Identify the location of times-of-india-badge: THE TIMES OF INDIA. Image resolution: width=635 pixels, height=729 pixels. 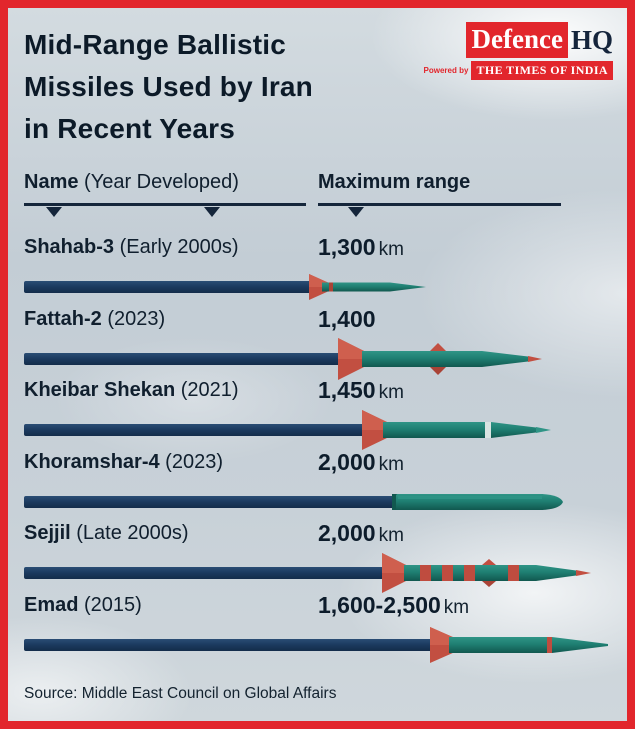
(542, 70).